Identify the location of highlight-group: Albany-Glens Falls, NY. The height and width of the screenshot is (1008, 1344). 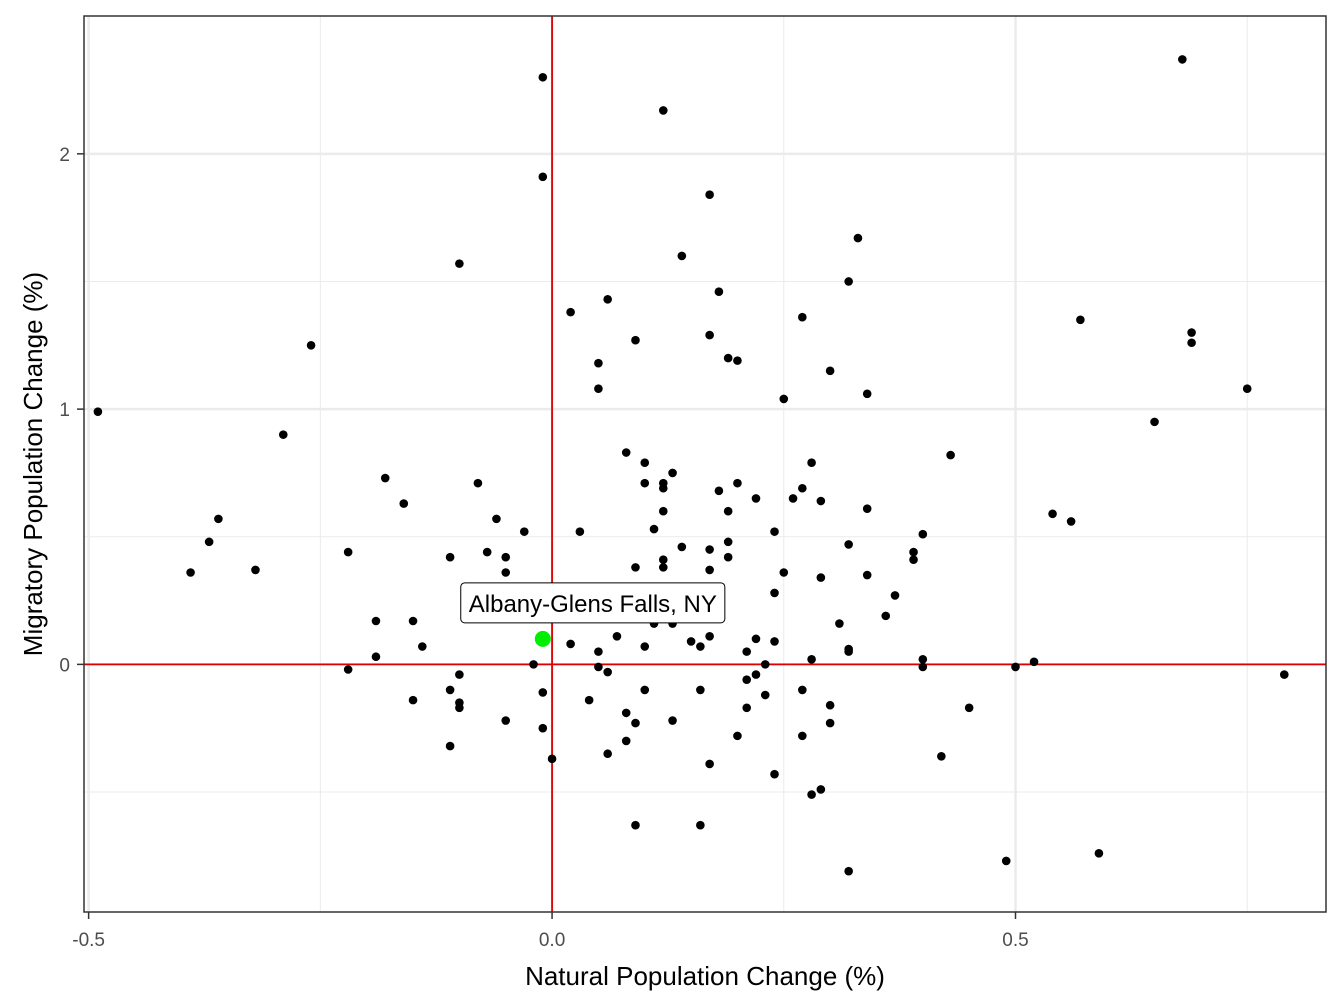
(593, 614).